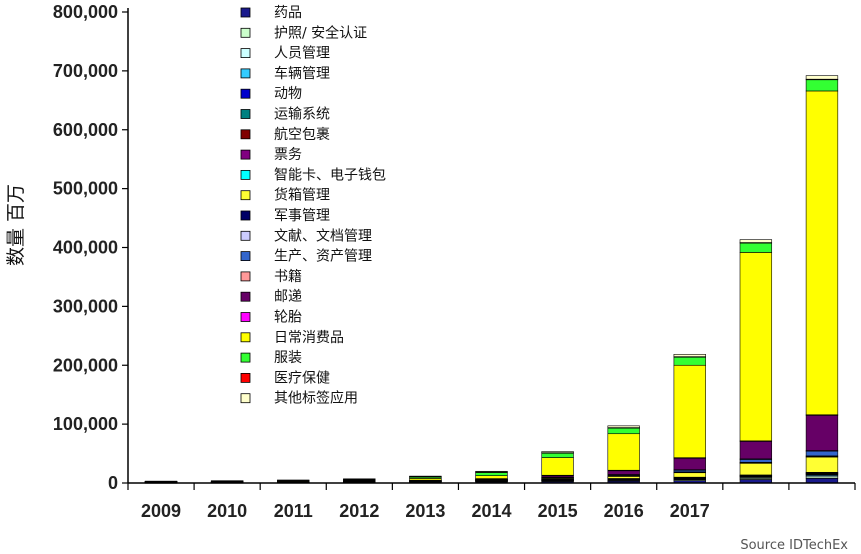 This screenshot has width=861, height=554. What do you see at coordinates (302, 73) in the screenshot?
I see `legend-label: 车辆管理` at bounding box center [302, 73].